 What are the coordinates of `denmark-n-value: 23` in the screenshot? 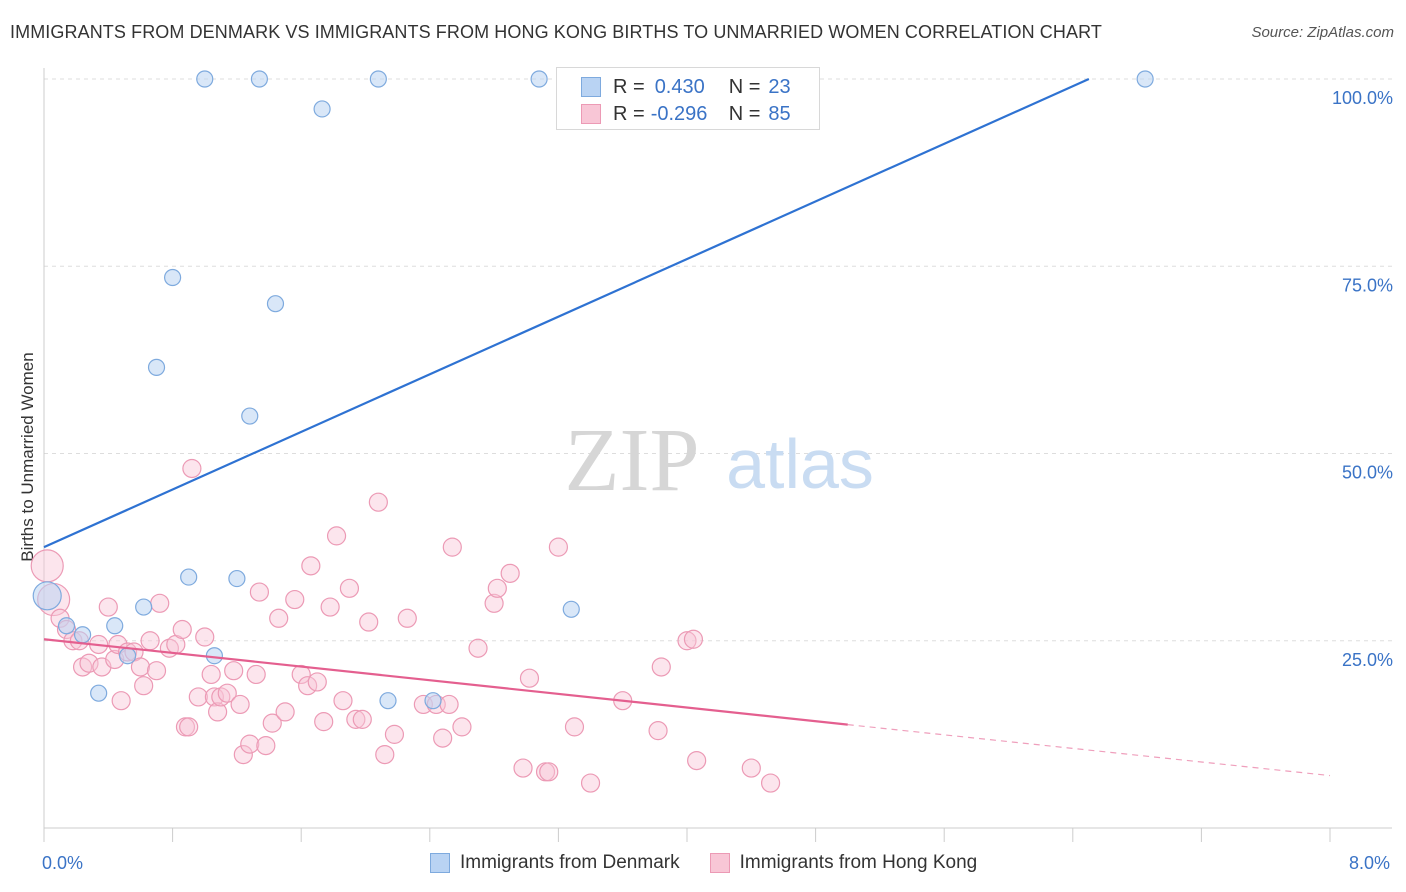 It's located at (779, 86).